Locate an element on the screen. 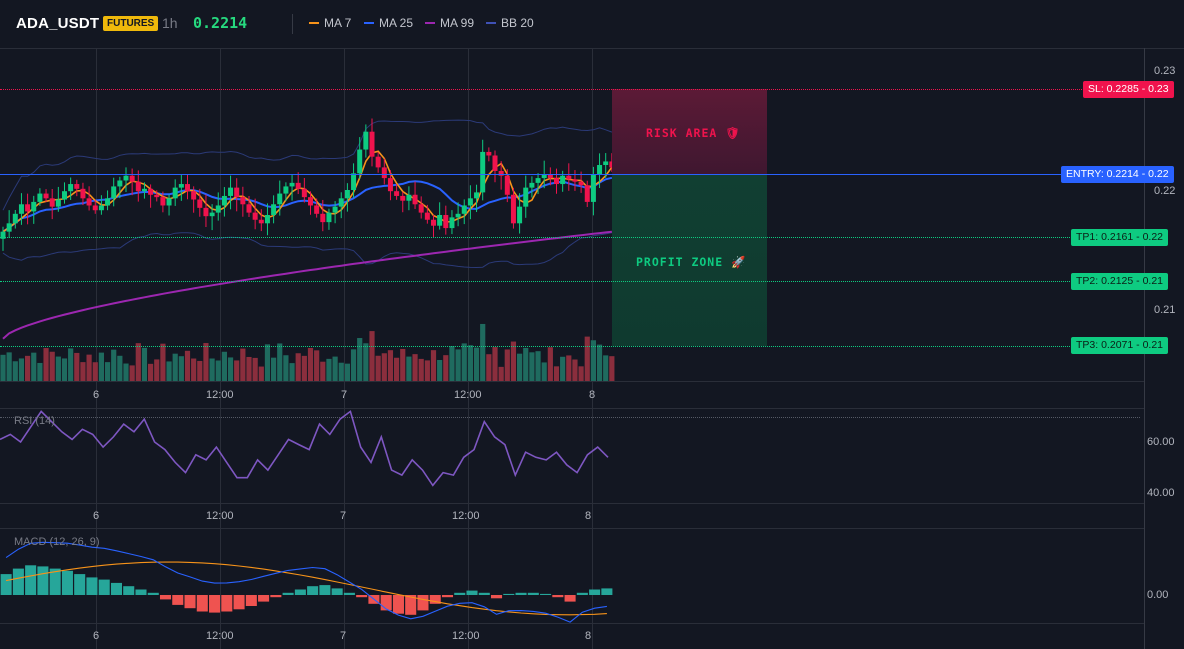  entry-line is located at coordinates (572, 174).